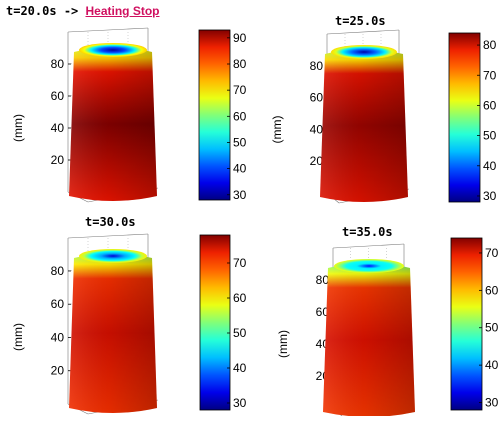 This screenshot has height=421, width=503. I want to click on title-time: t=25.0s, so click(360, 21).